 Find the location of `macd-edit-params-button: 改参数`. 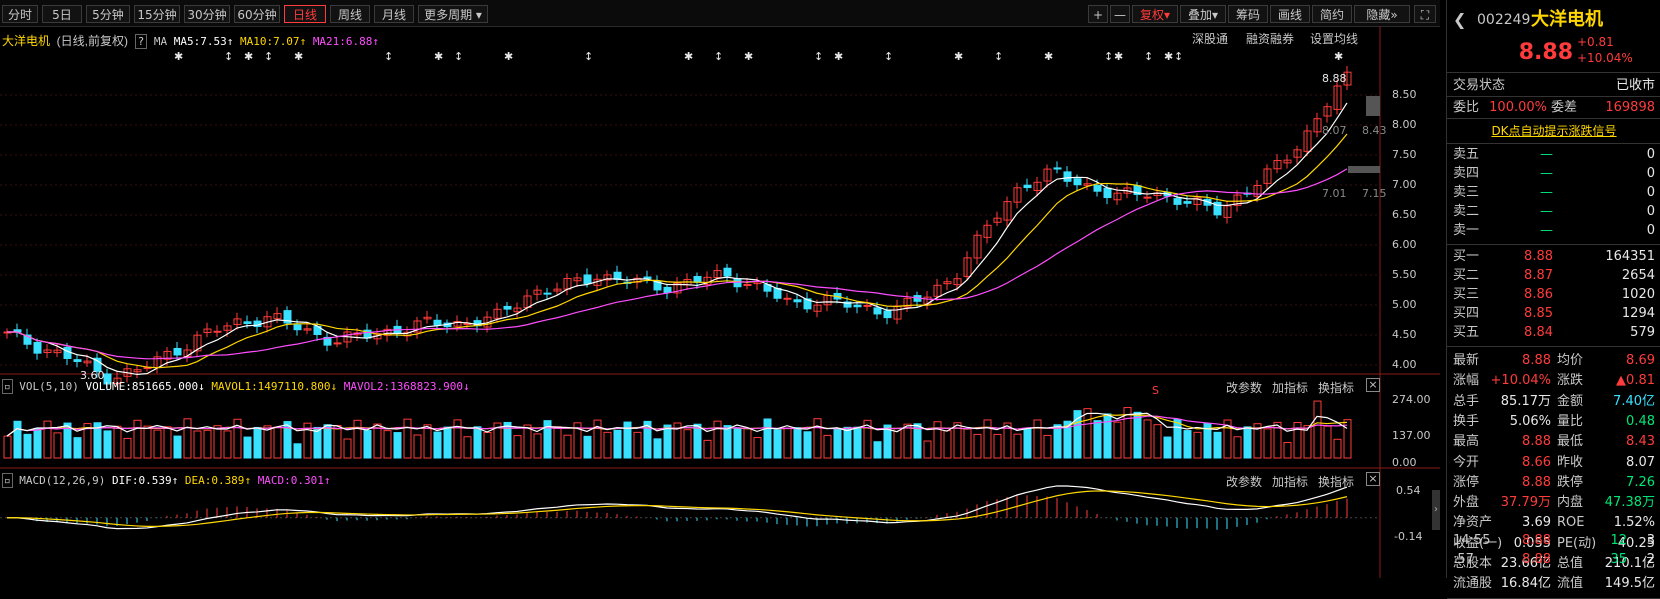

macd-edit-params-button: 改参数 is located at coordinates (1244, 482).